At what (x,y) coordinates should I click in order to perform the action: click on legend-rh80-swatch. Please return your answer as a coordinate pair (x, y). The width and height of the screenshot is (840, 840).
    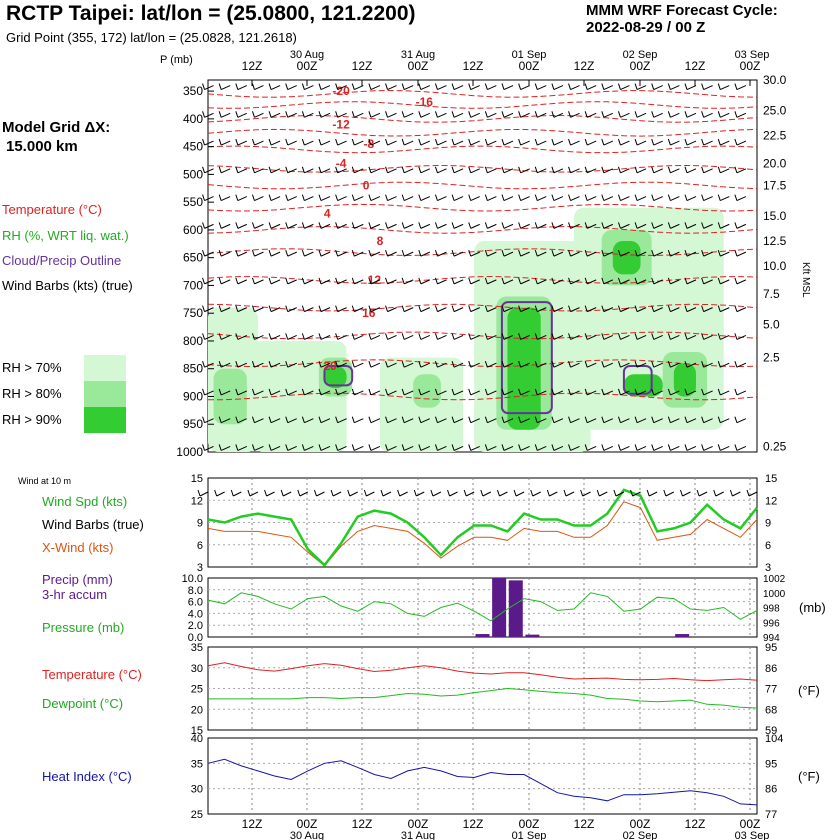
    Looking at the image, I should click on (105, 394).